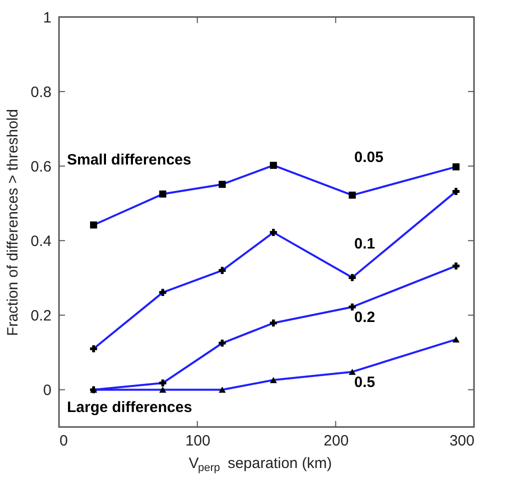  I want to click on x-tick-label: 100, so click(197, 441).